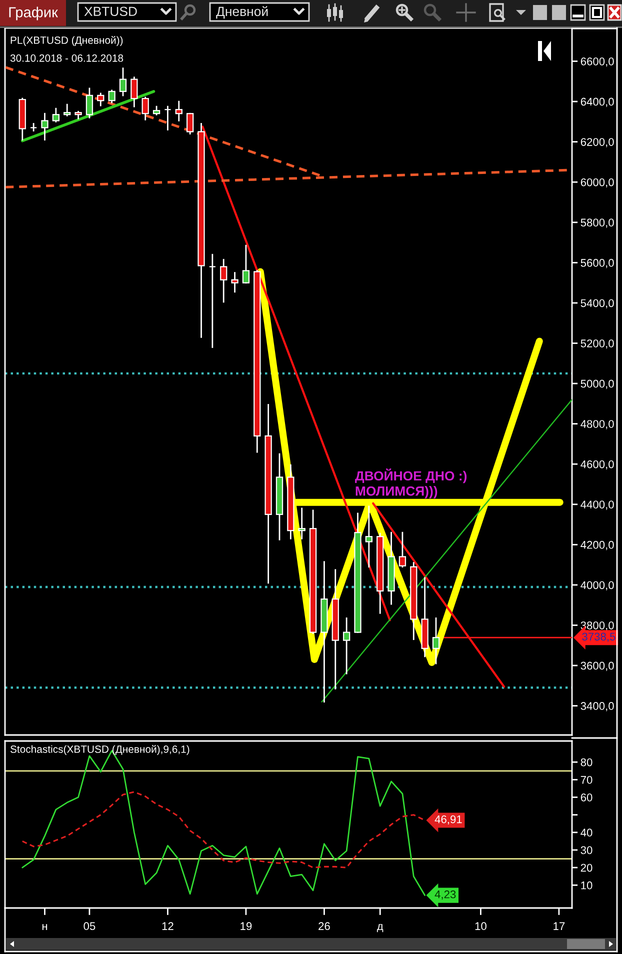  What do you see at coordinates (586, 780) in the screenshot?
I see `y-tick-label: 70` at bounding box center [586, 780].